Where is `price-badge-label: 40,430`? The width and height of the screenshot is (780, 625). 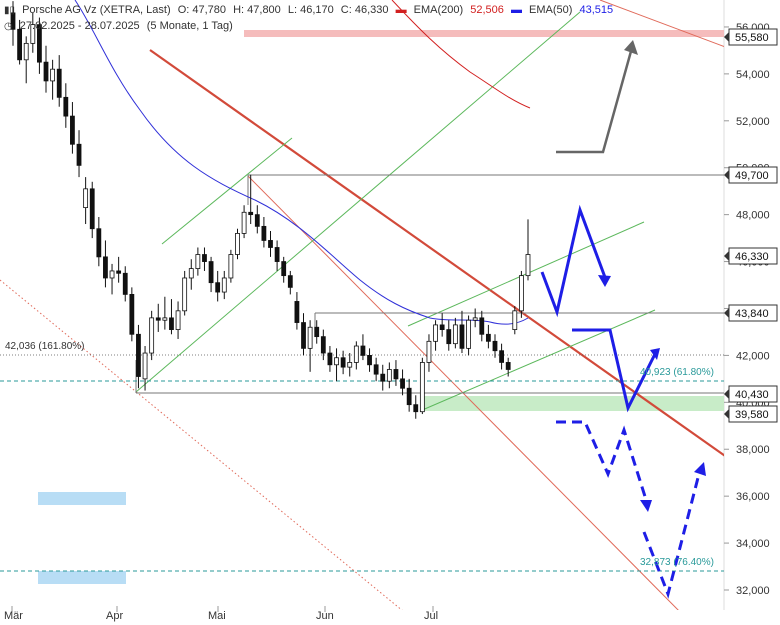
price-badge-label: 40,430 is located at coordinates (752, 395).